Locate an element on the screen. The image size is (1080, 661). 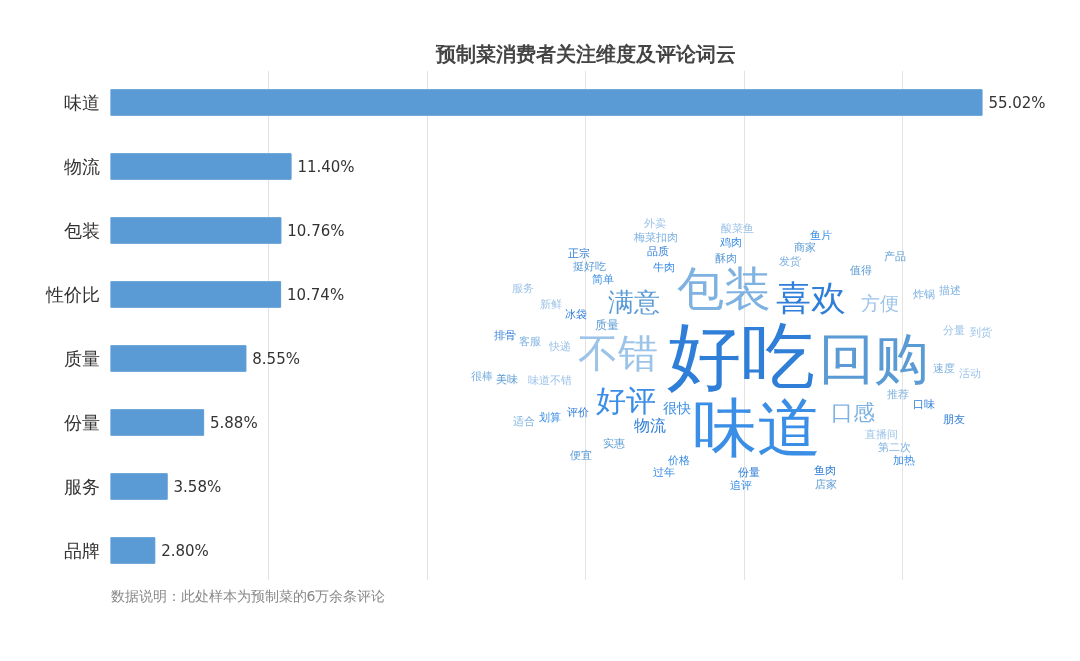
annotation: 店家 is located at coordinates (825, 484).